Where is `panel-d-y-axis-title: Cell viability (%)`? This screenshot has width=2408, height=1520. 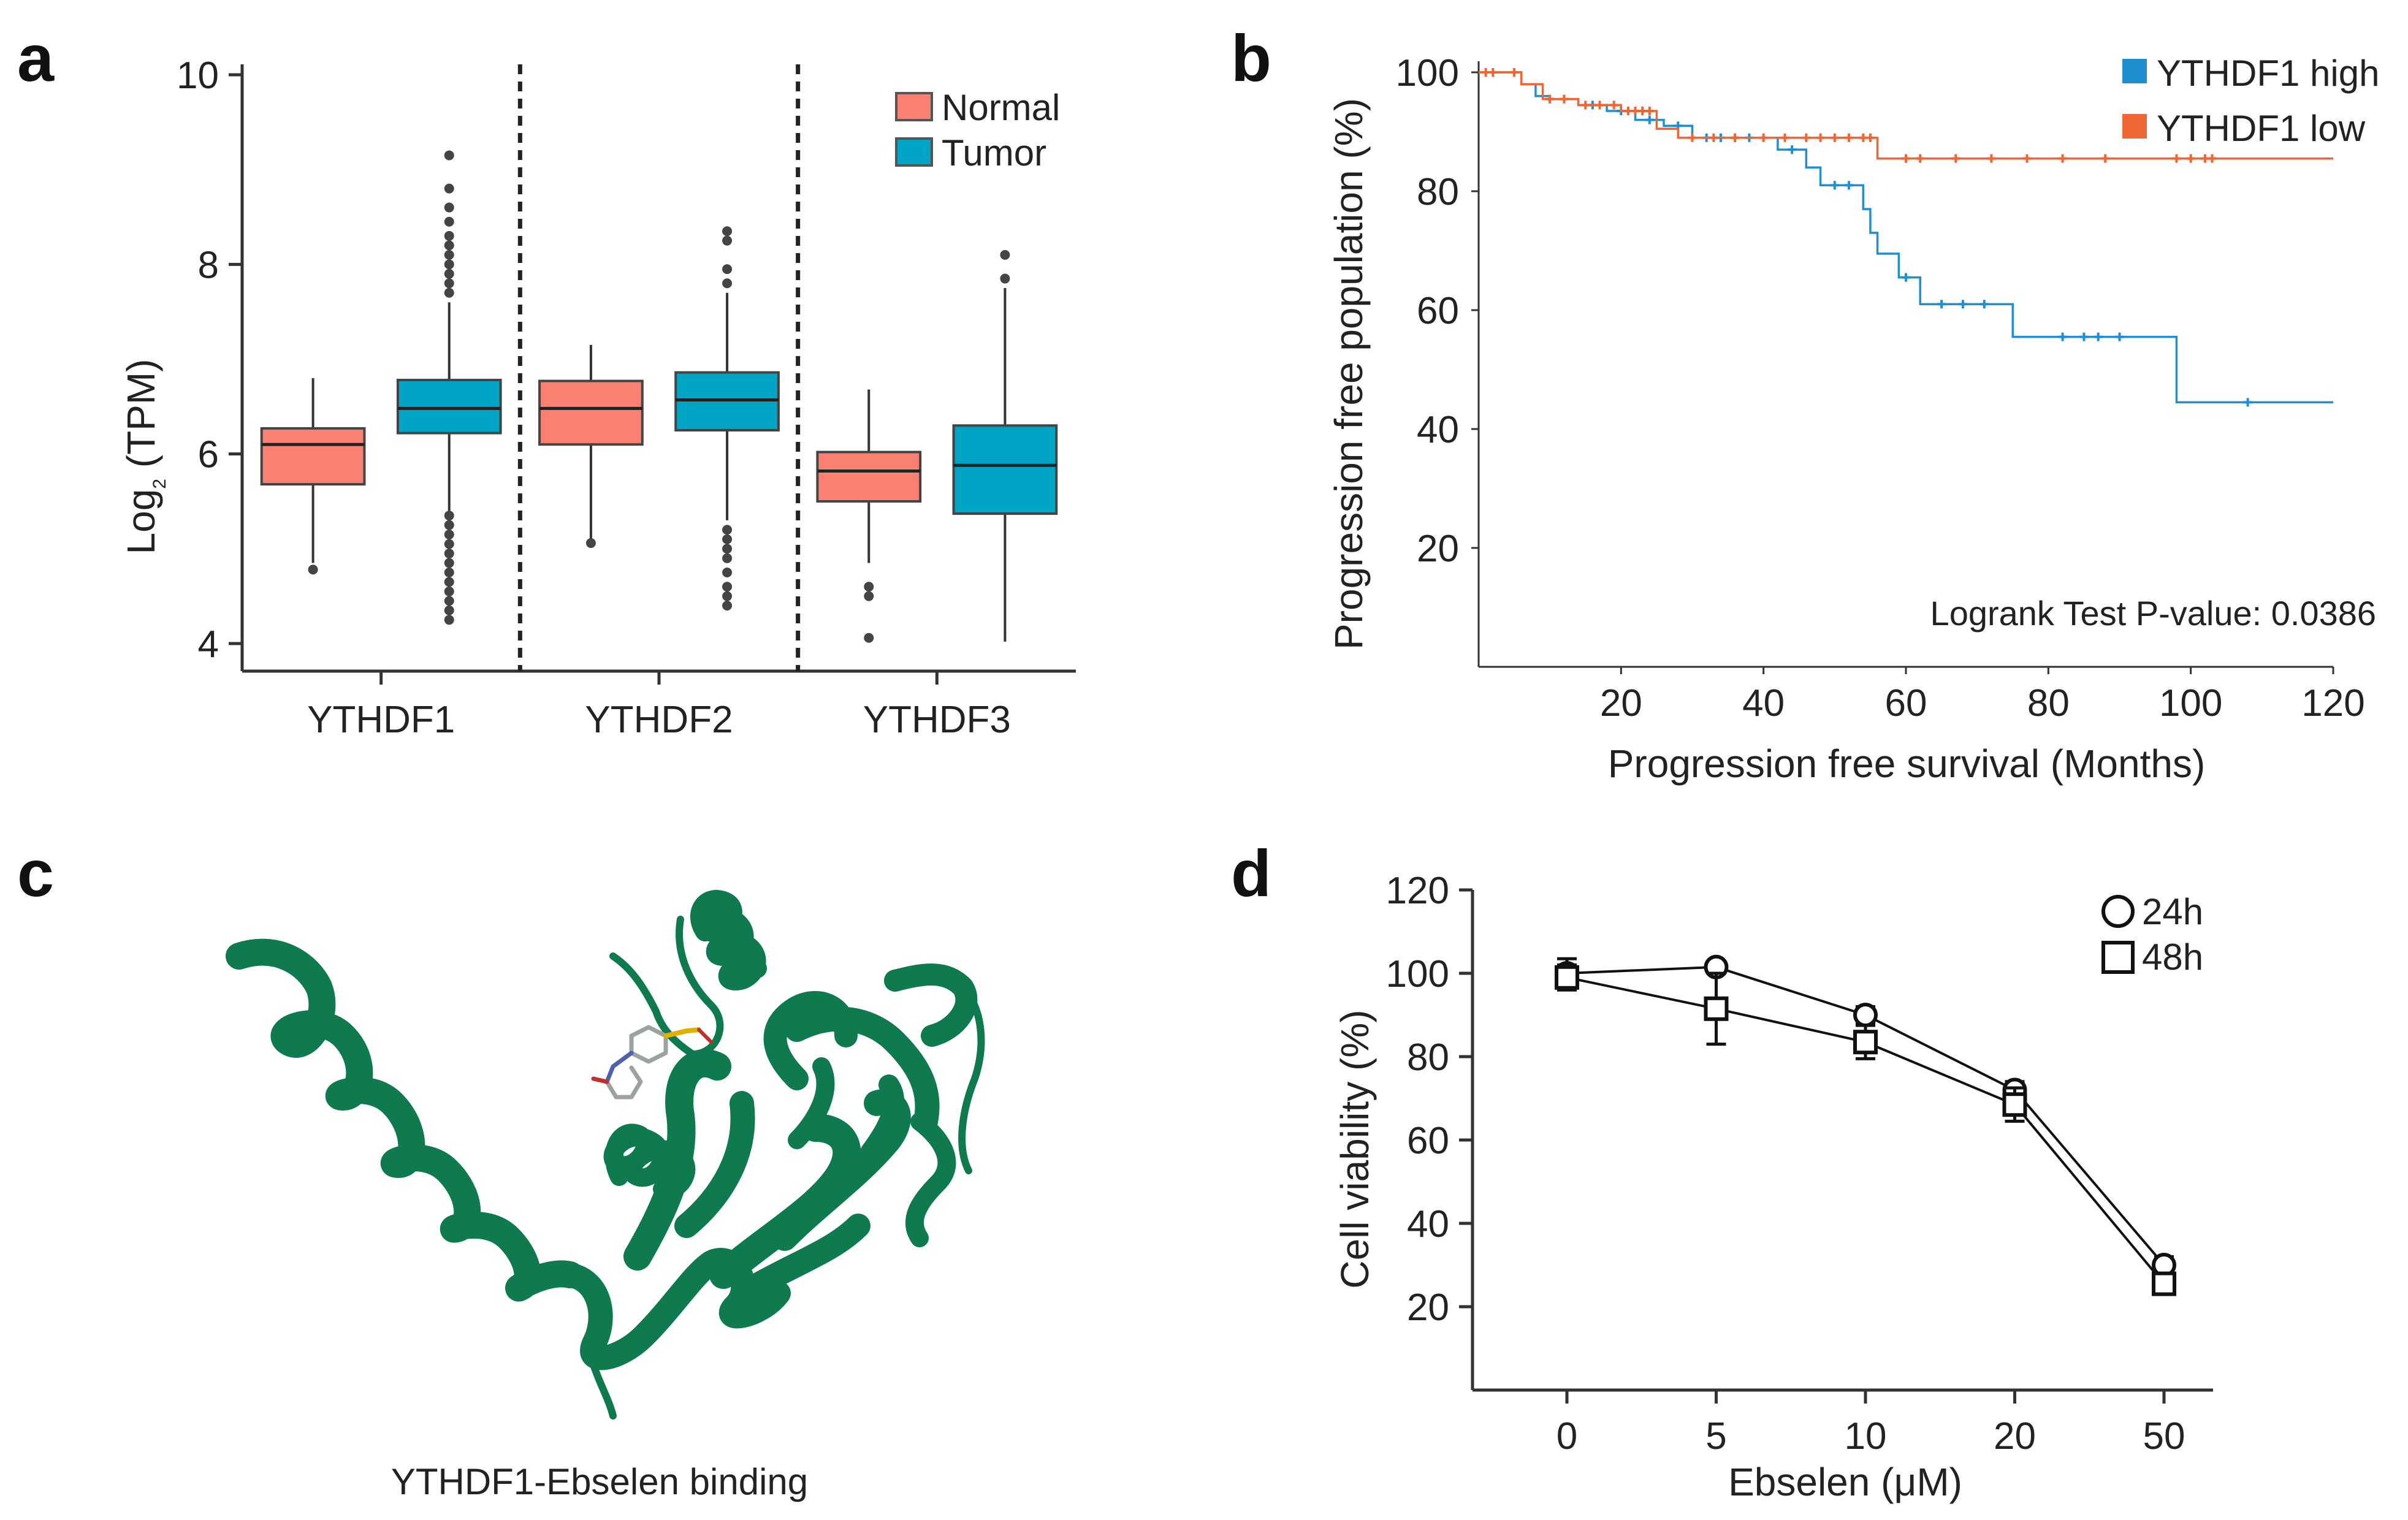
panel-d-y-axis-title: Cell viability (%) is located at coordinates (1355, 1148).